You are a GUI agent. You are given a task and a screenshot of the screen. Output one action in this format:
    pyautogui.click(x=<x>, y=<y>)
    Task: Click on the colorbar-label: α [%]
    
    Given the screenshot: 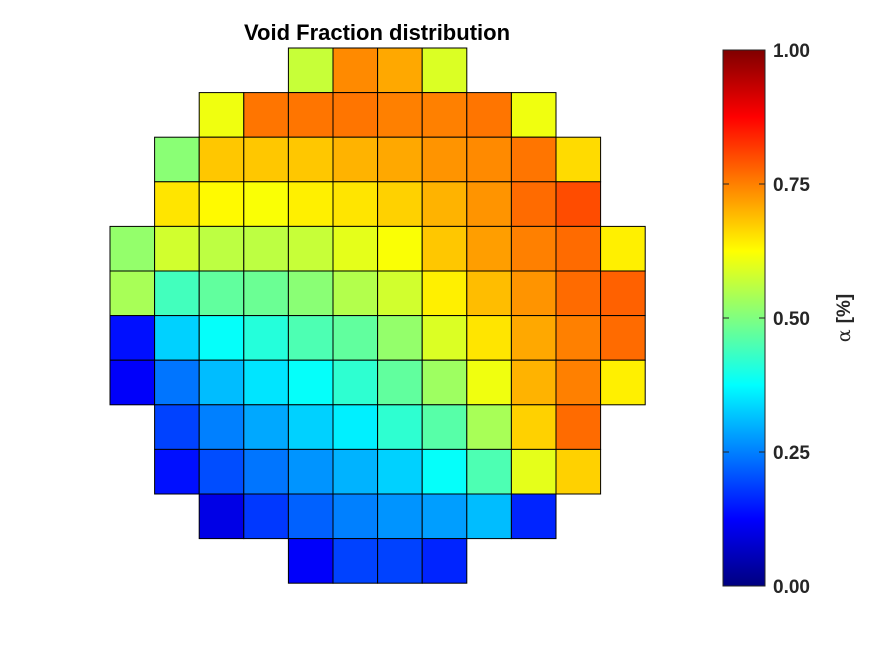 What is the action you would take?
    pyautogui.click(x=844, y=318)
    